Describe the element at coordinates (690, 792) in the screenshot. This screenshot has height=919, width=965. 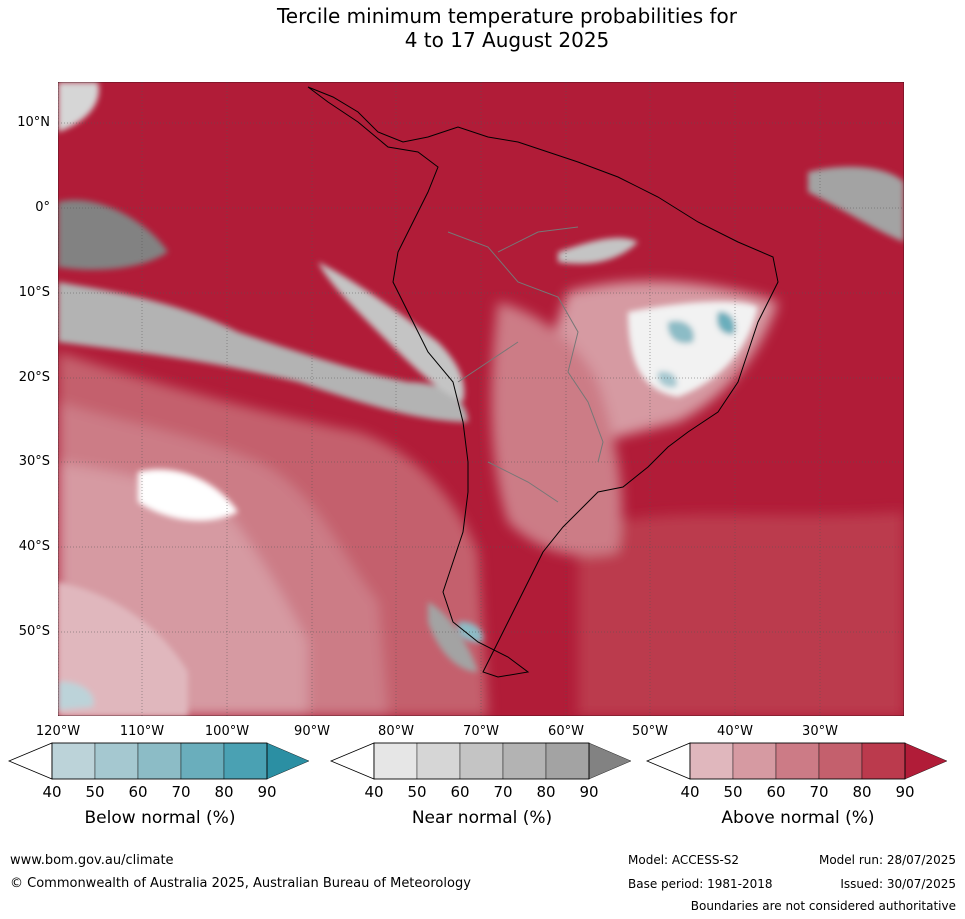
I see `above-tick-40: 40` at that location.